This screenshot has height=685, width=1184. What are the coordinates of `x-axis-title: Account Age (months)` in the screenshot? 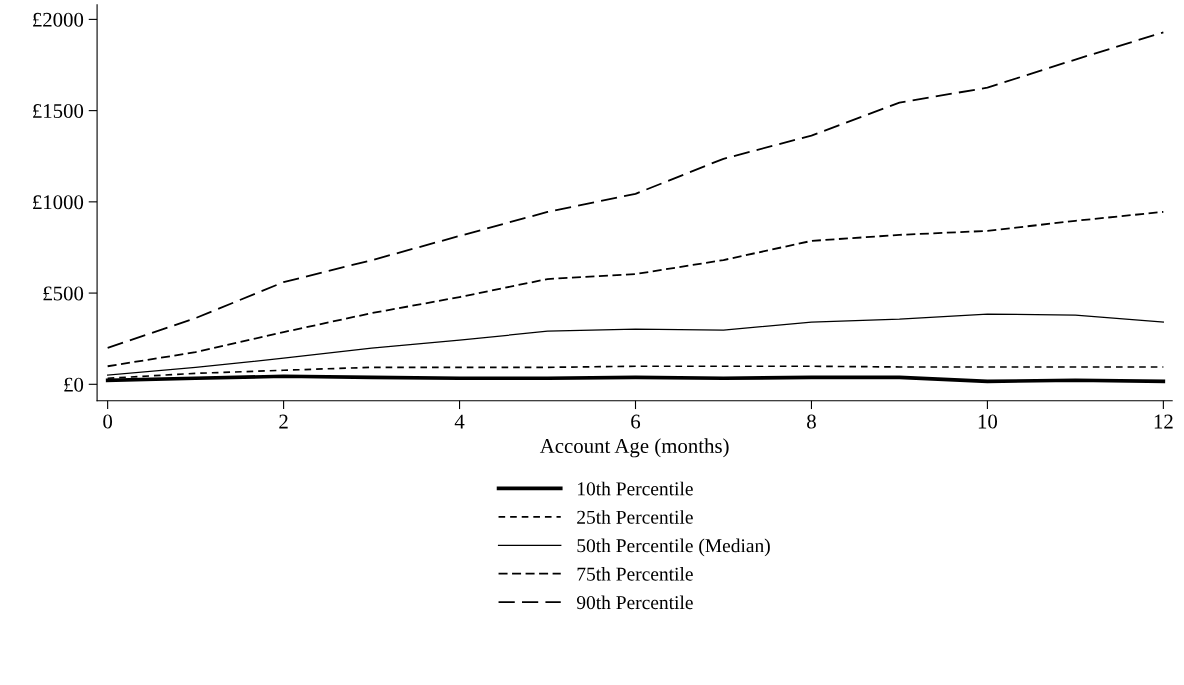 It's located at (634, 448).